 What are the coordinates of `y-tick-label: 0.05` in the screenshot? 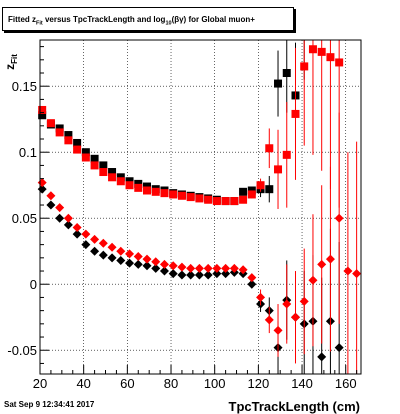 It's located at (24, 218).